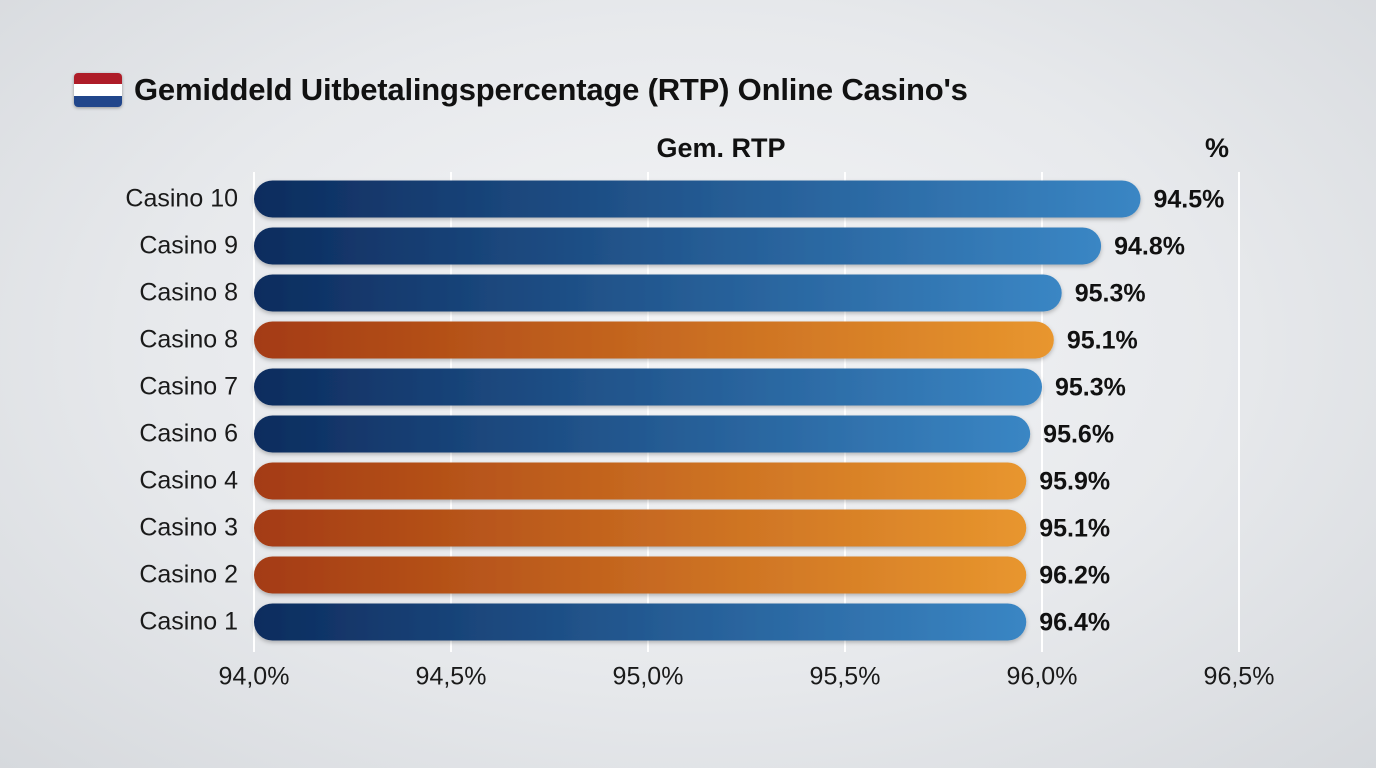  I want to click on unit-label: %, so click(1216, 148).